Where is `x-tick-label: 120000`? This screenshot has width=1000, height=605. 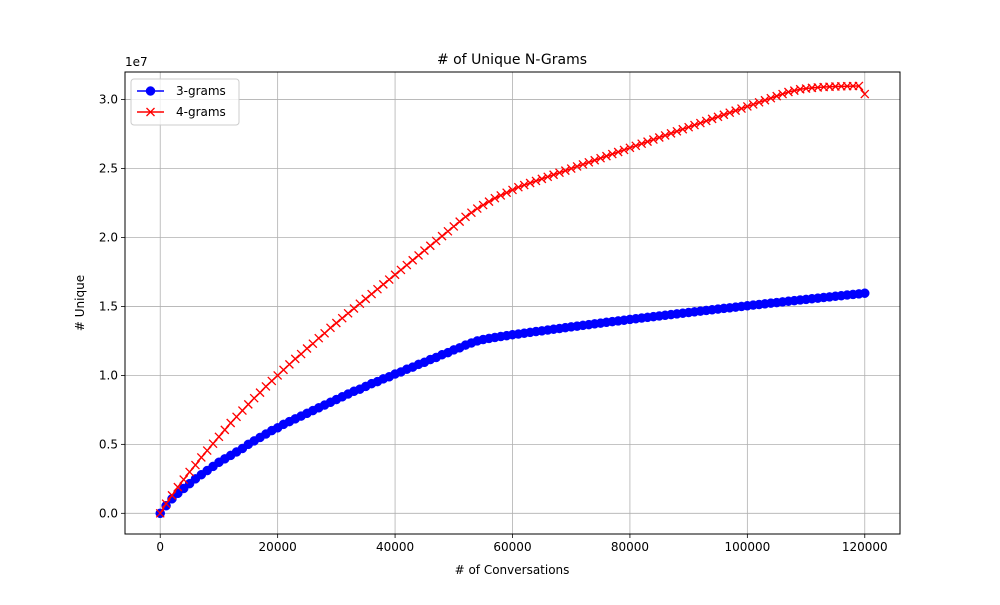 x-tick-label: 120000 is located at coordinates (865, 547).